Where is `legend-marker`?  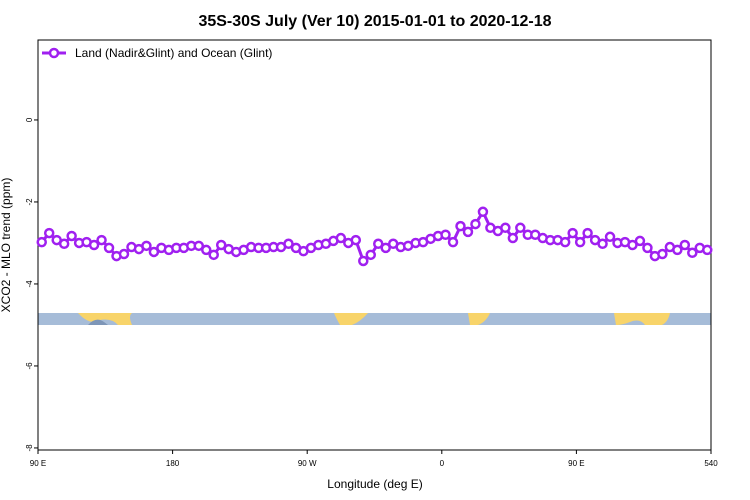 legend-marker is located at coordinates (54, 53).